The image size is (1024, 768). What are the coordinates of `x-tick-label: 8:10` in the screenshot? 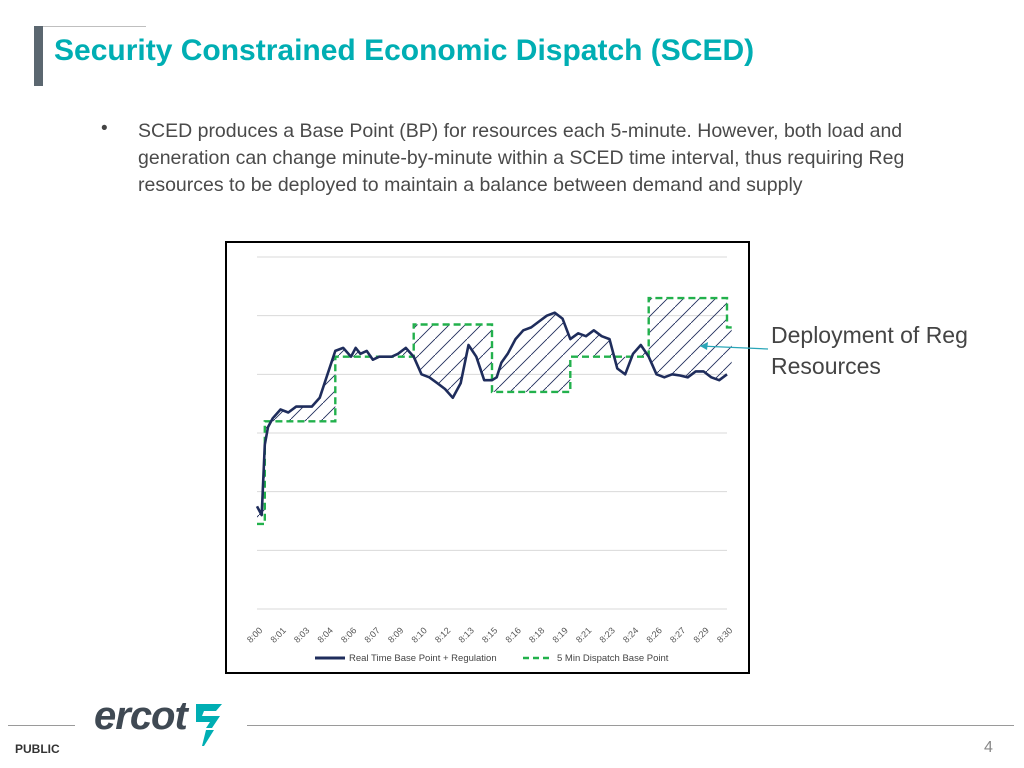 It's located at (418, 634).